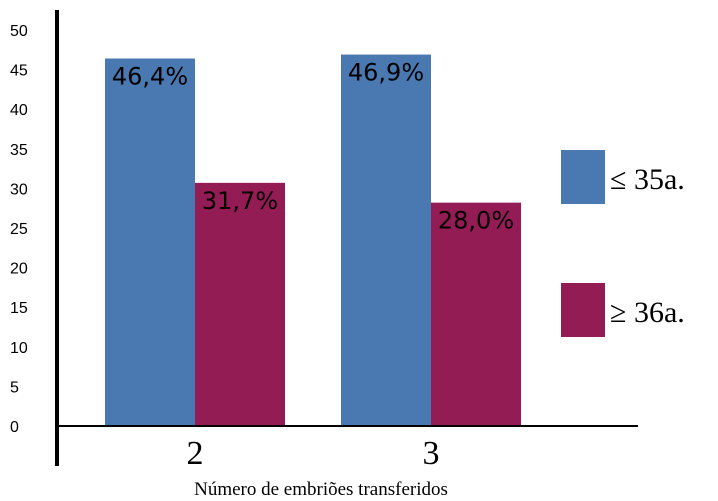  Describe the element at coordinates (150, 77) in the screenshot. I see `data-label: 46,4%` at that location.